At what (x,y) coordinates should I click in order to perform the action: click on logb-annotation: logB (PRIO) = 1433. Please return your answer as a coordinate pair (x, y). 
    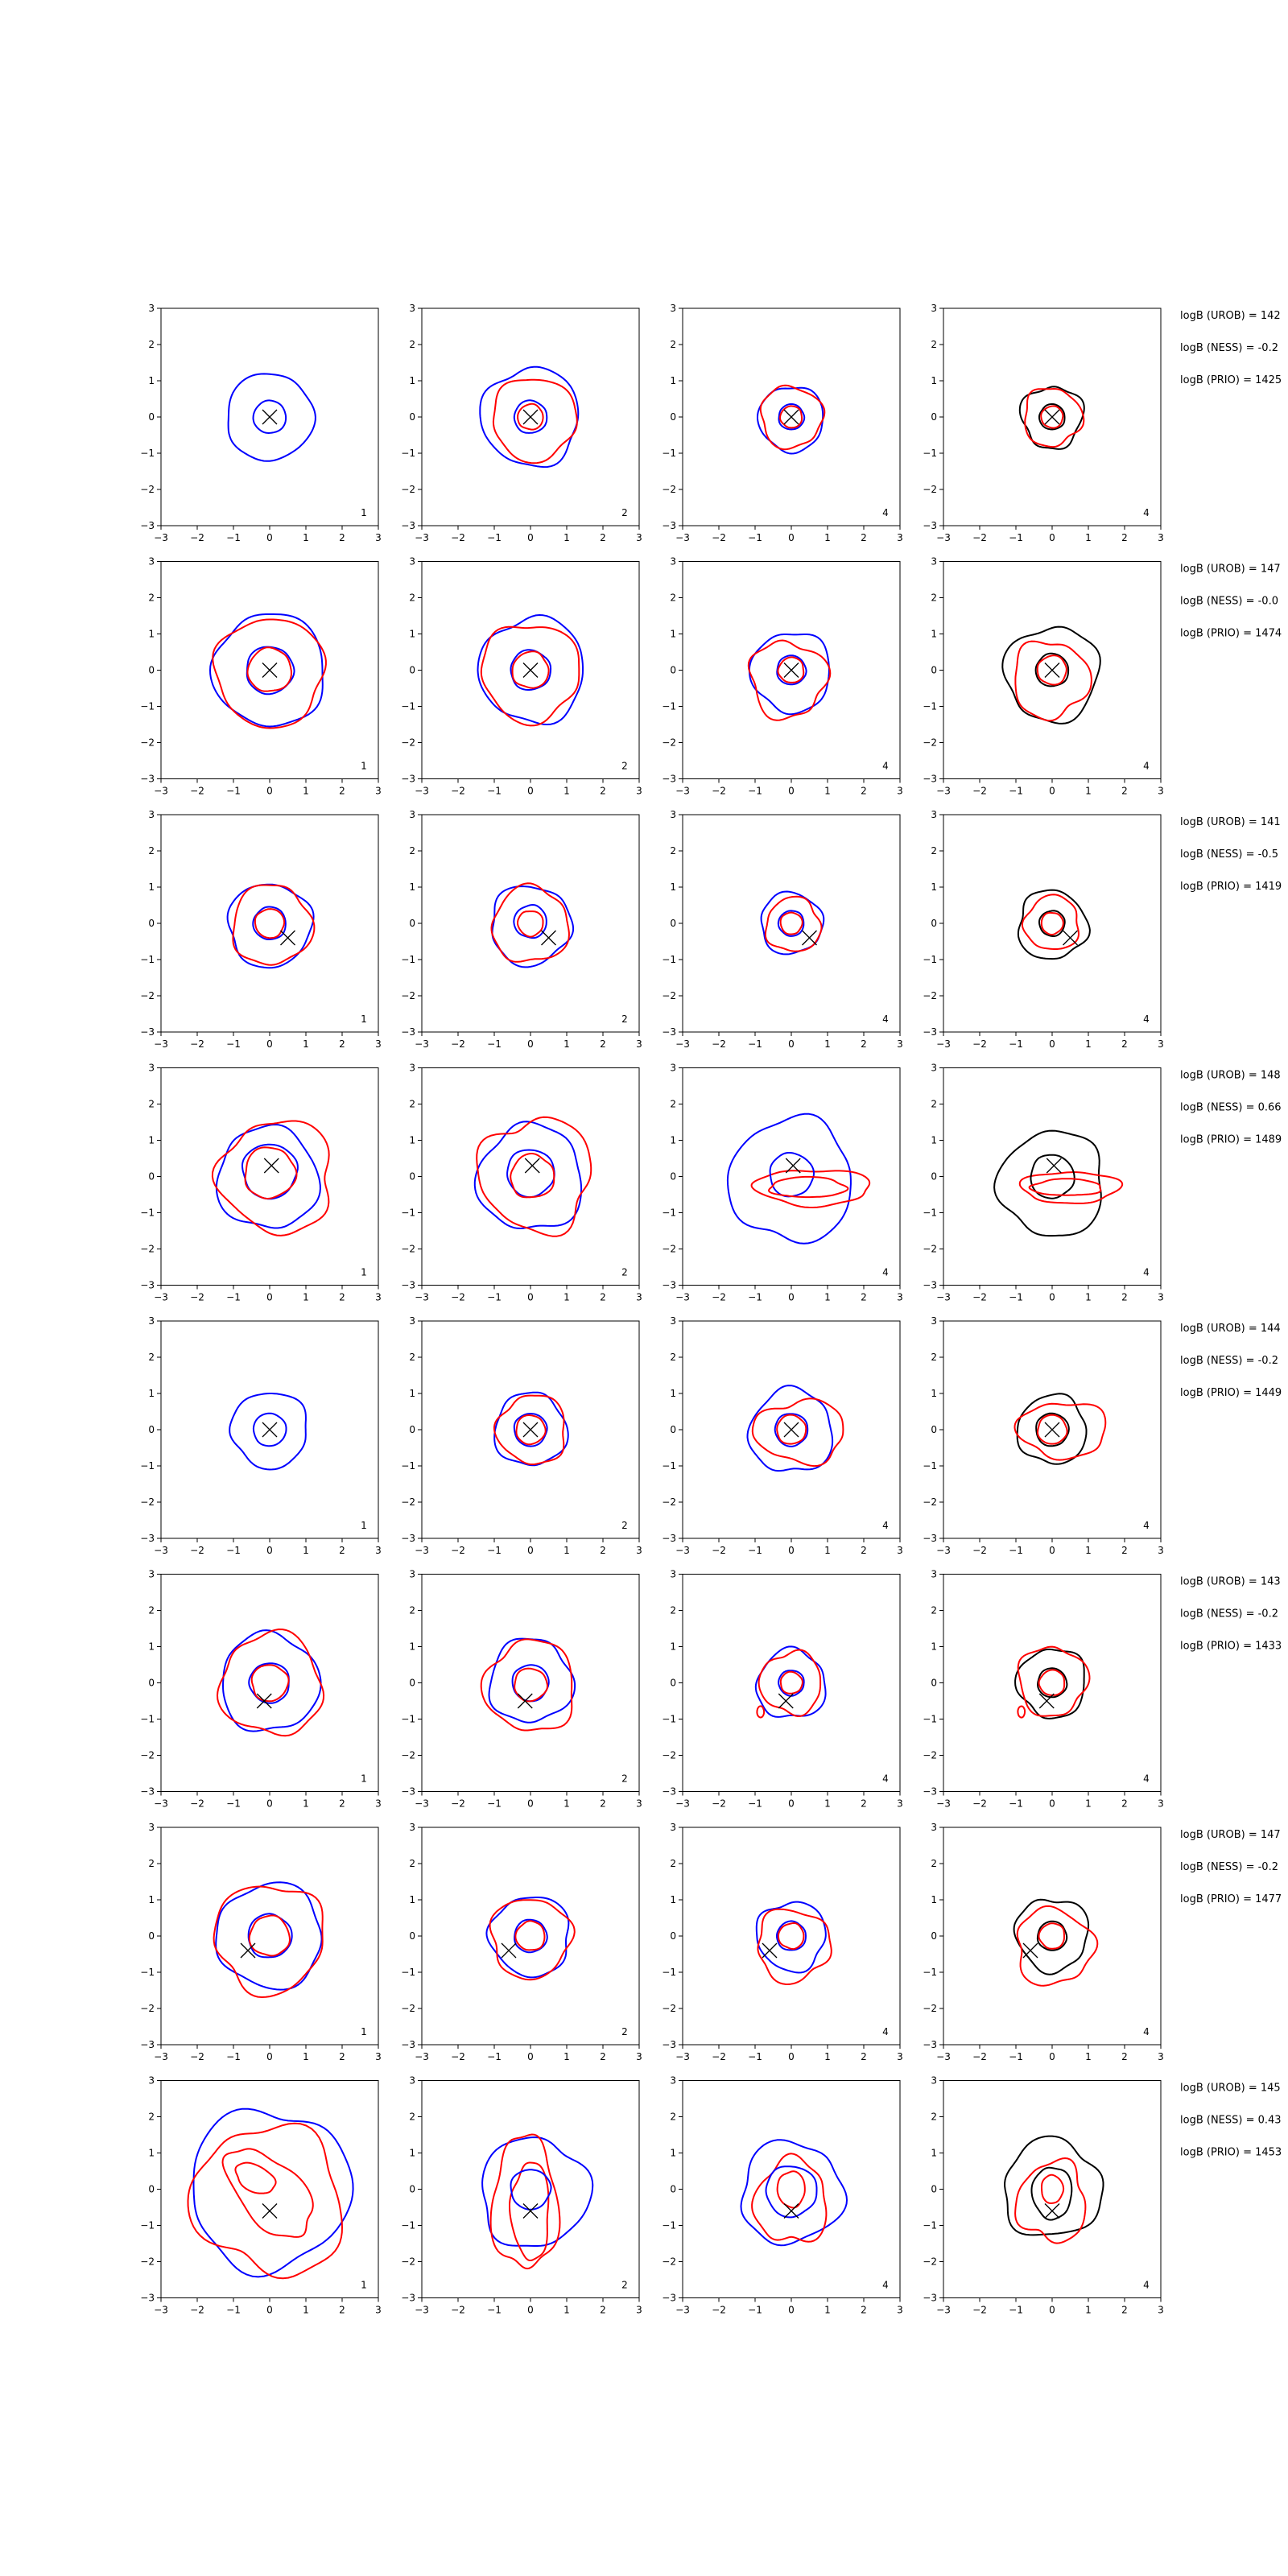
    Looking at the image, I should click on (1231, 1647).